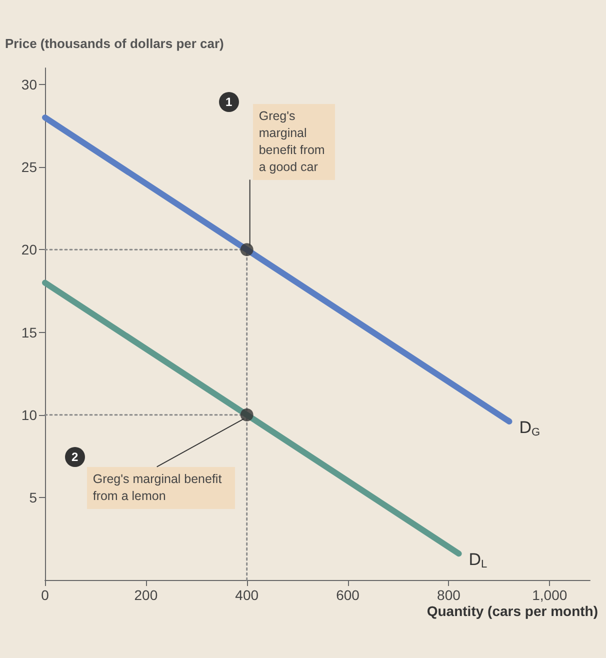  I want to click on annotation: 2, so click(74, 456).